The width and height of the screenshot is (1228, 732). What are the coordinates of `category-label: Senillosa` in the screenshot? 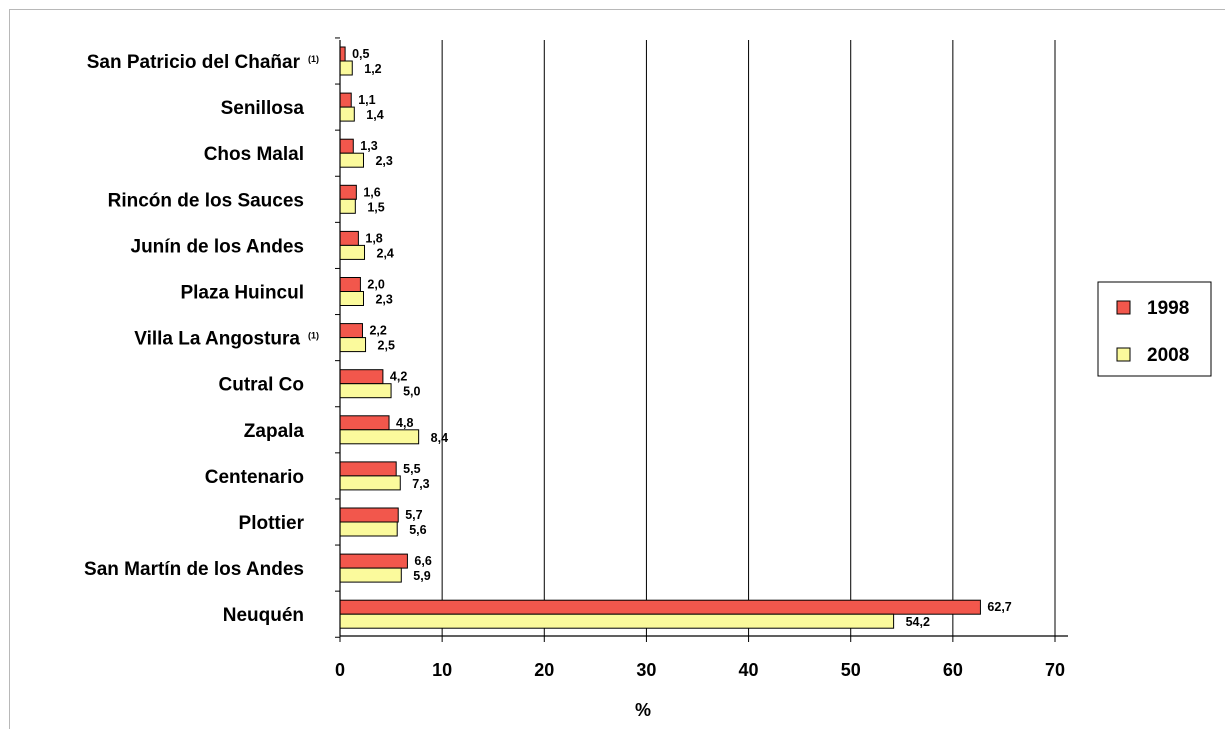 It's located at (263, 108).